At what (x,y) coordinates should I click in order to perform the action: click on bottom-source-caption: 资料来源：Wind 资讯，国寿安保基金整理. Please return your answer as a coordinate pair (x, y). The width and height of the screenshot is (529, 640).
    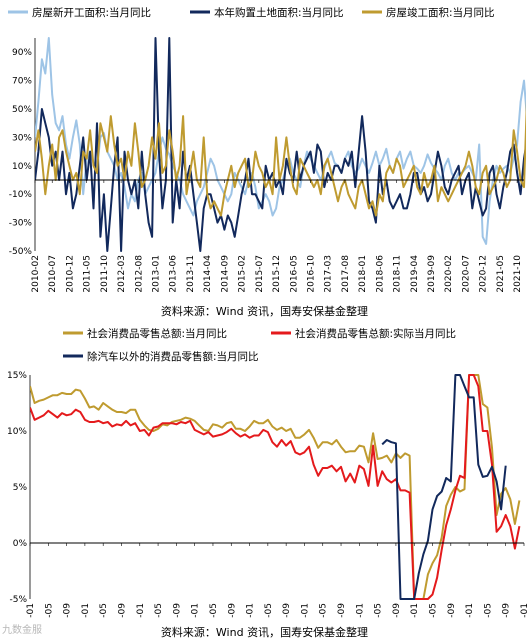
    Looking at the image, I should click on (264, 632).